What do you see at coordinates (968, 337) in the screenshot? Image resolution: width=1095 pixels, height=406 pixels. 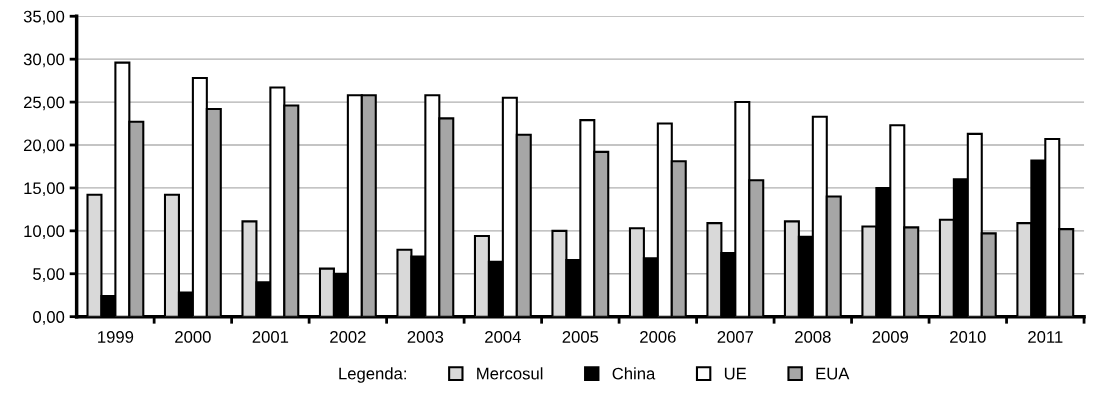 I see `x-tick-label: 2010` at bounding box center [968, 337].